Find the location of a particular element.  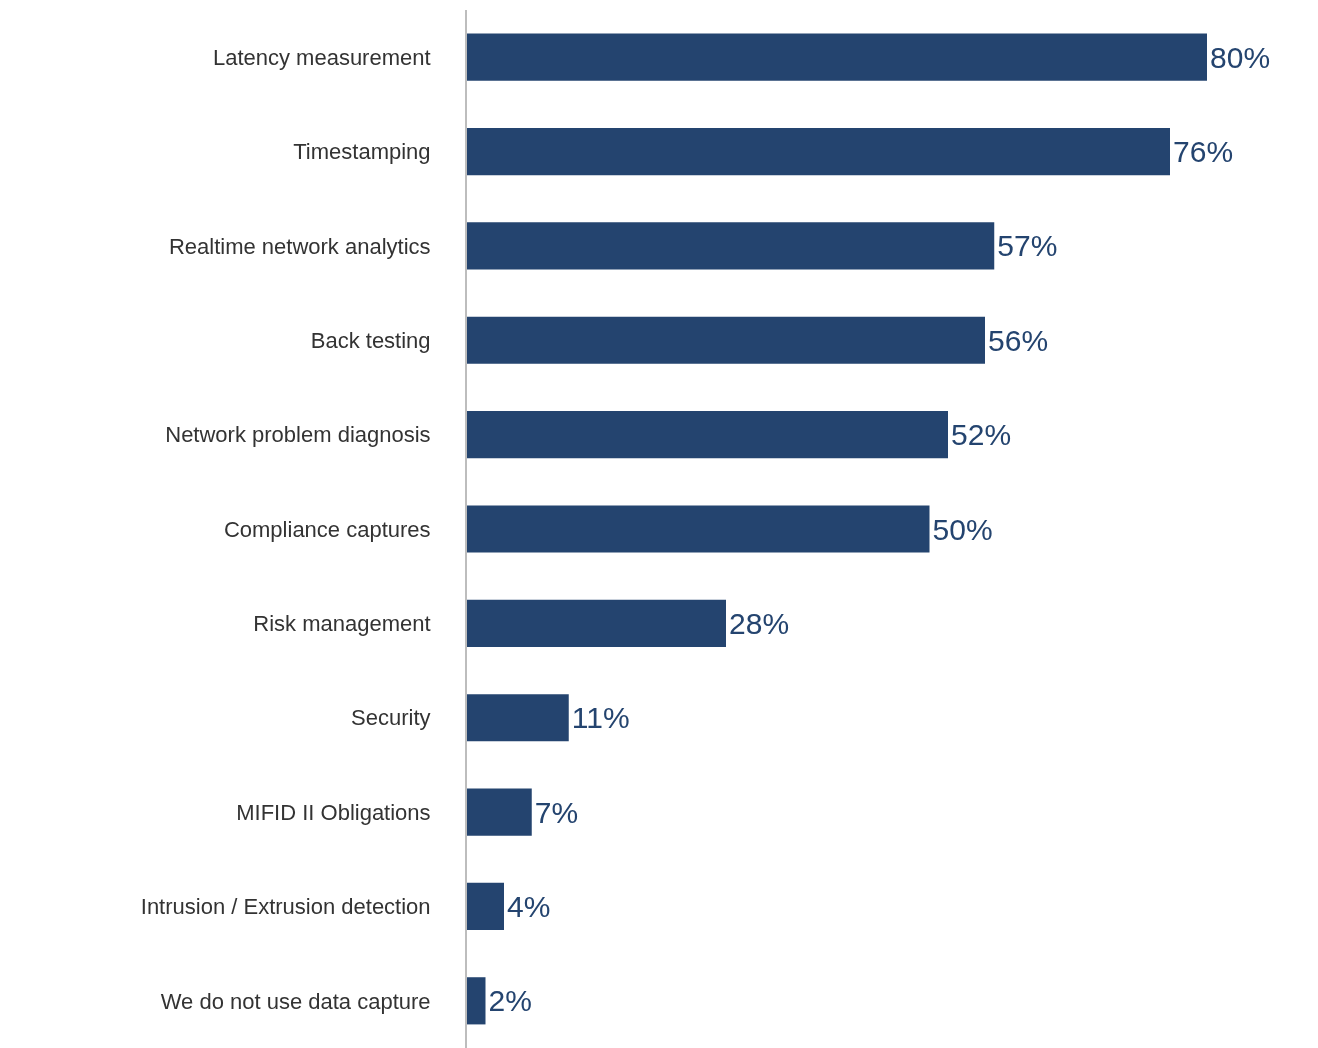

data-label: 76% is located at coordinates (1203, 152).